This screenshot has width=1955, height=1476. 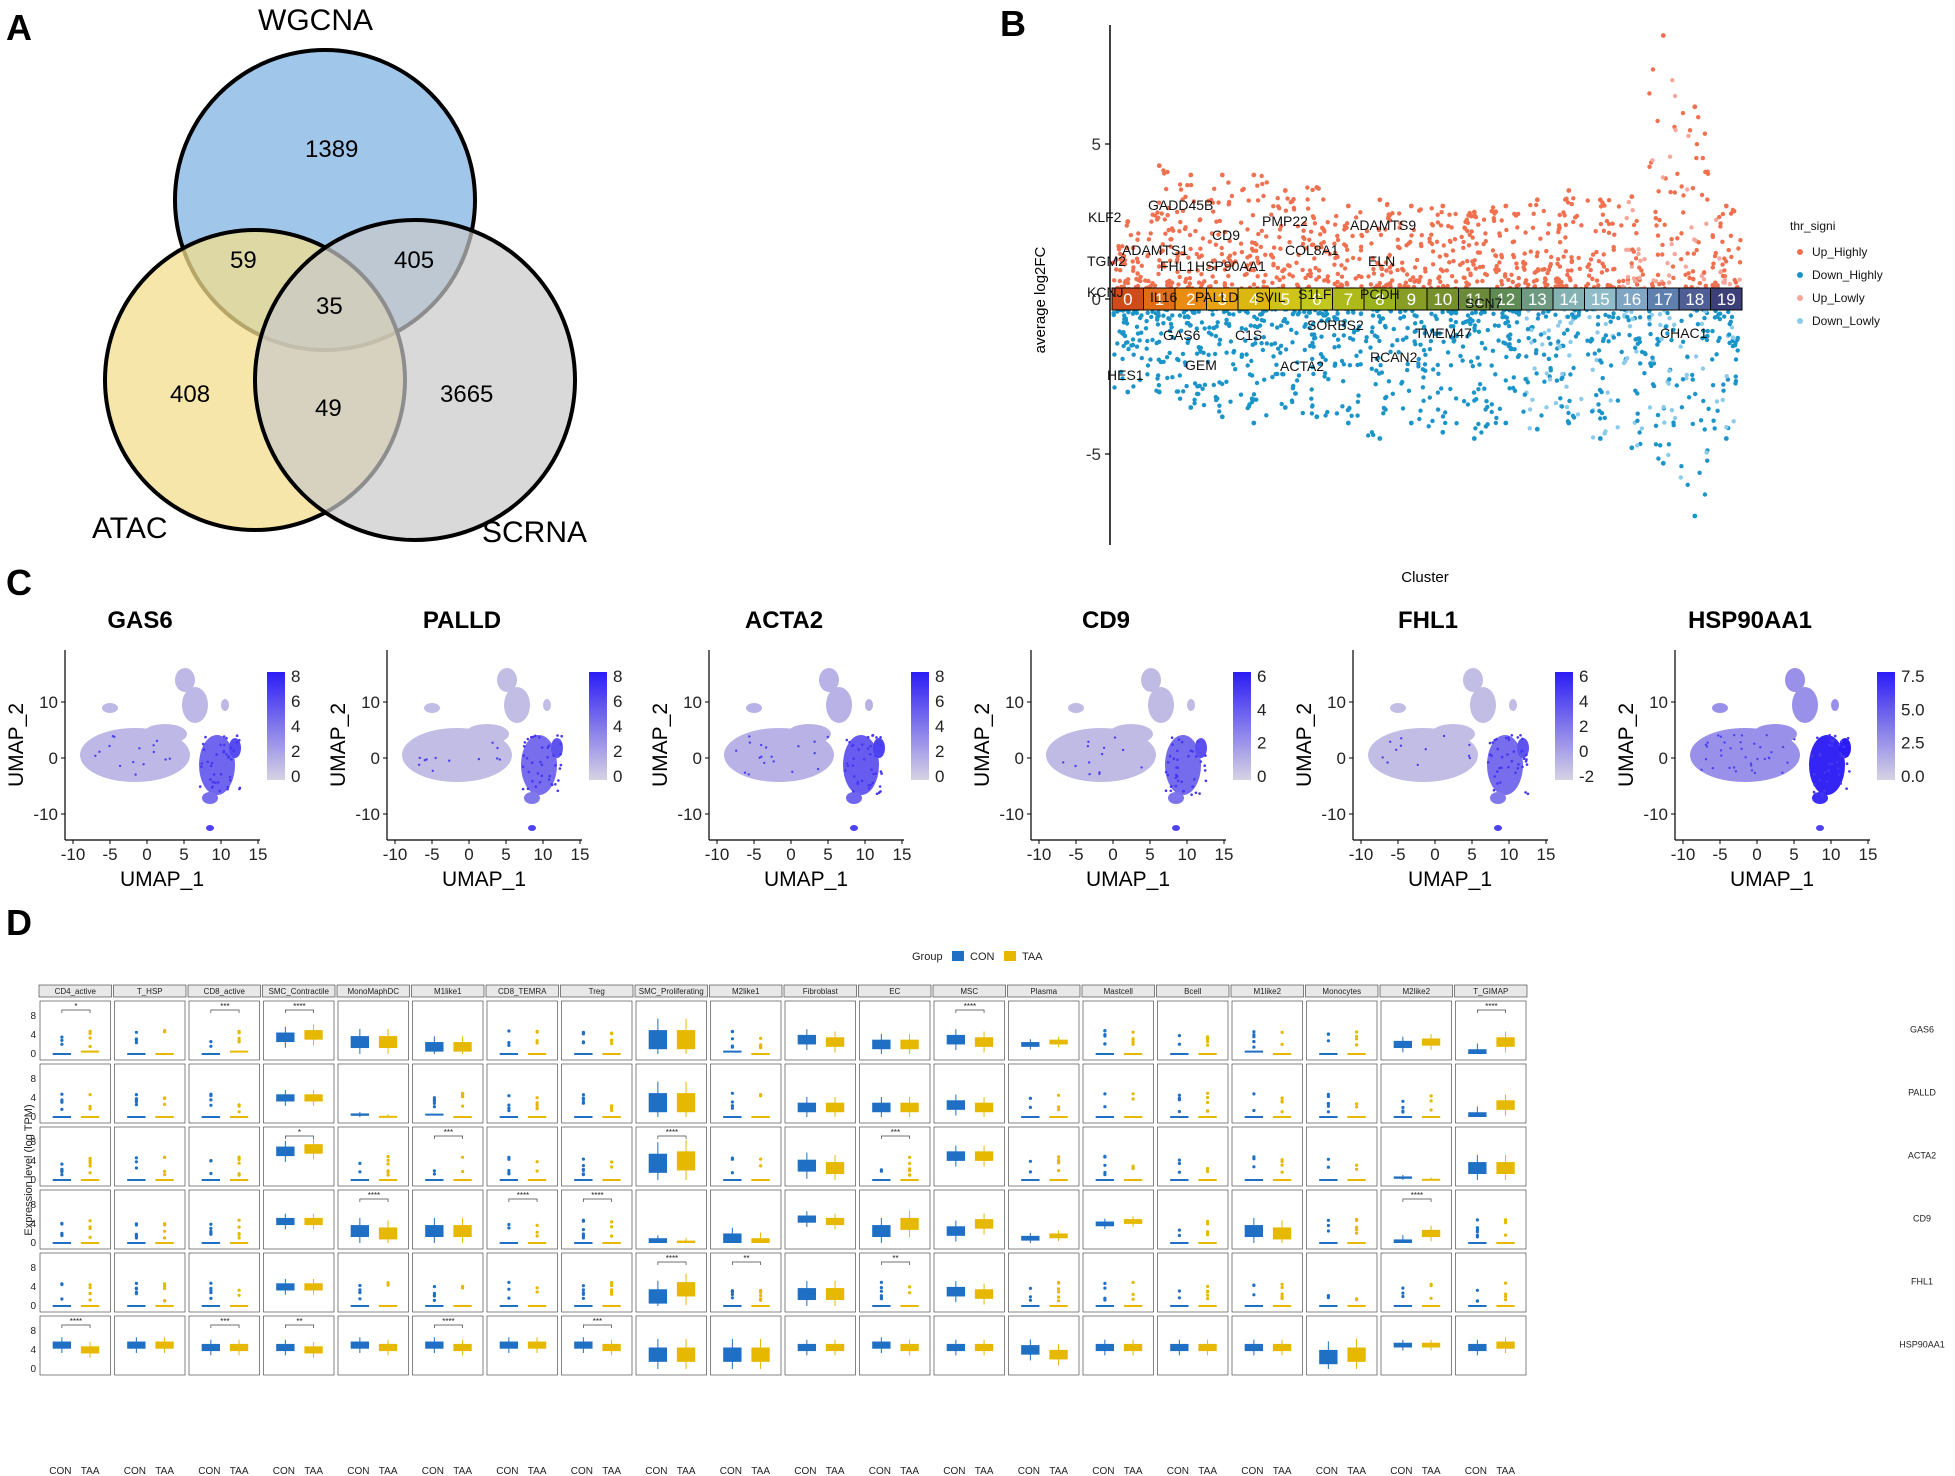 I want to click on gene-label: PCDH, so click(x=1380, y=294).